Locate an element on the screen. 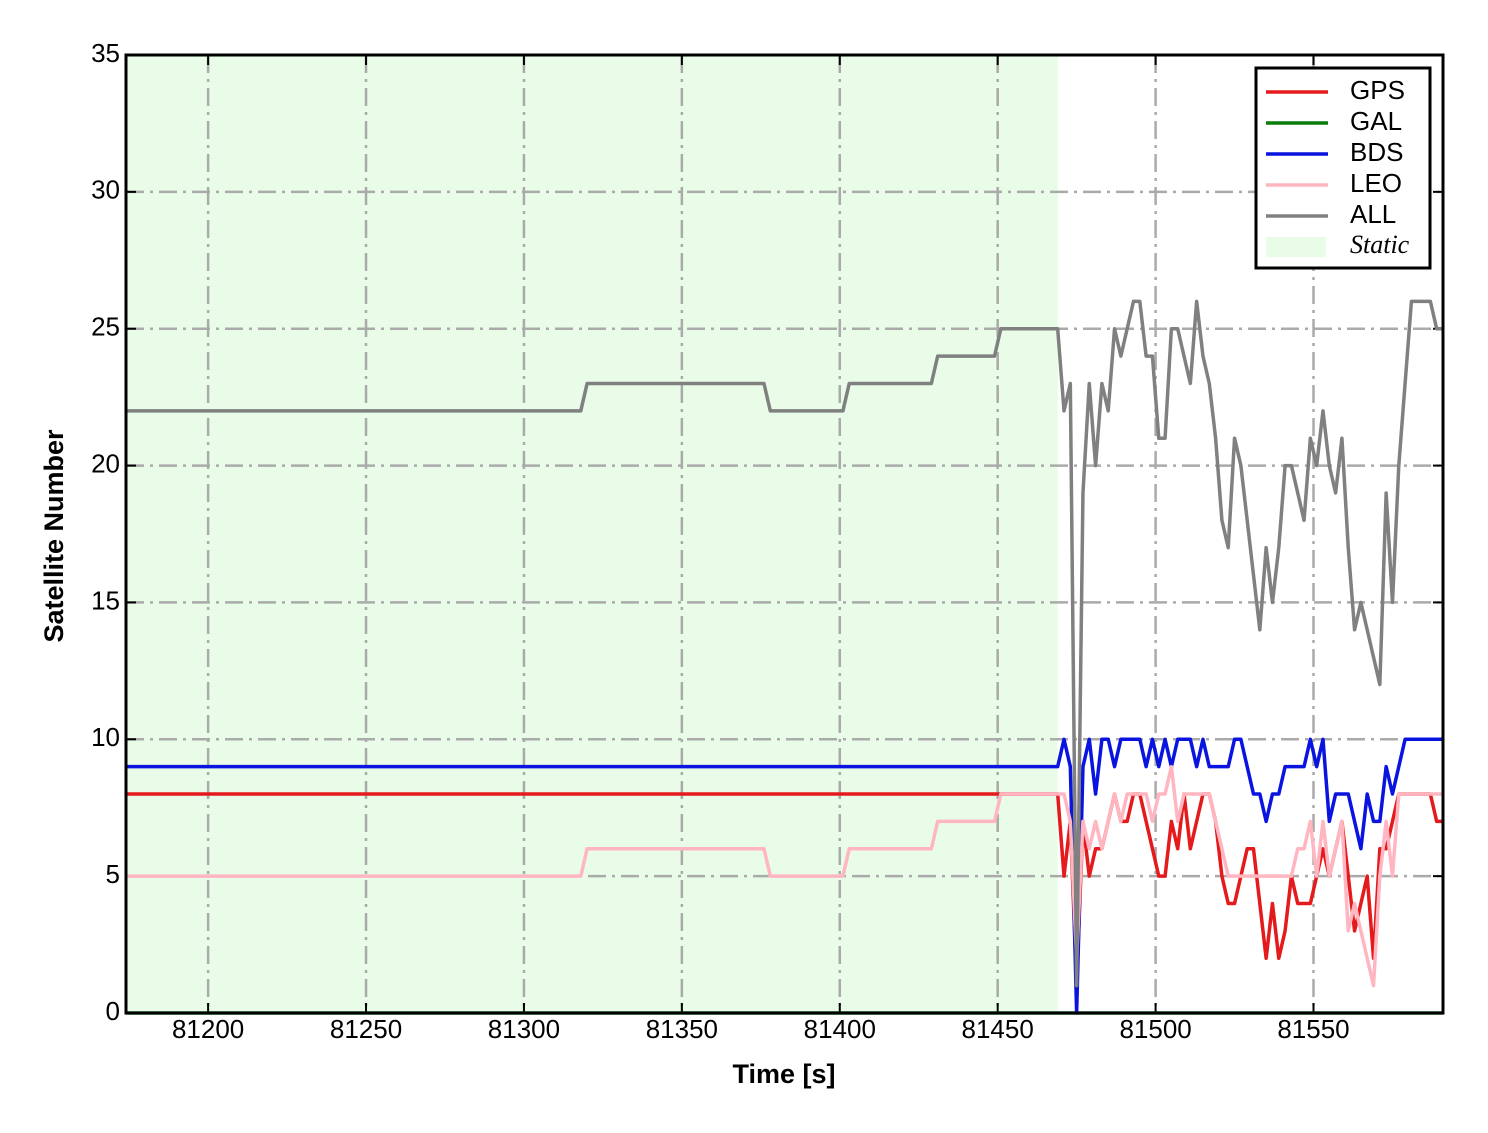  y-tick-label: 35 is located at coordinates (105, 53).